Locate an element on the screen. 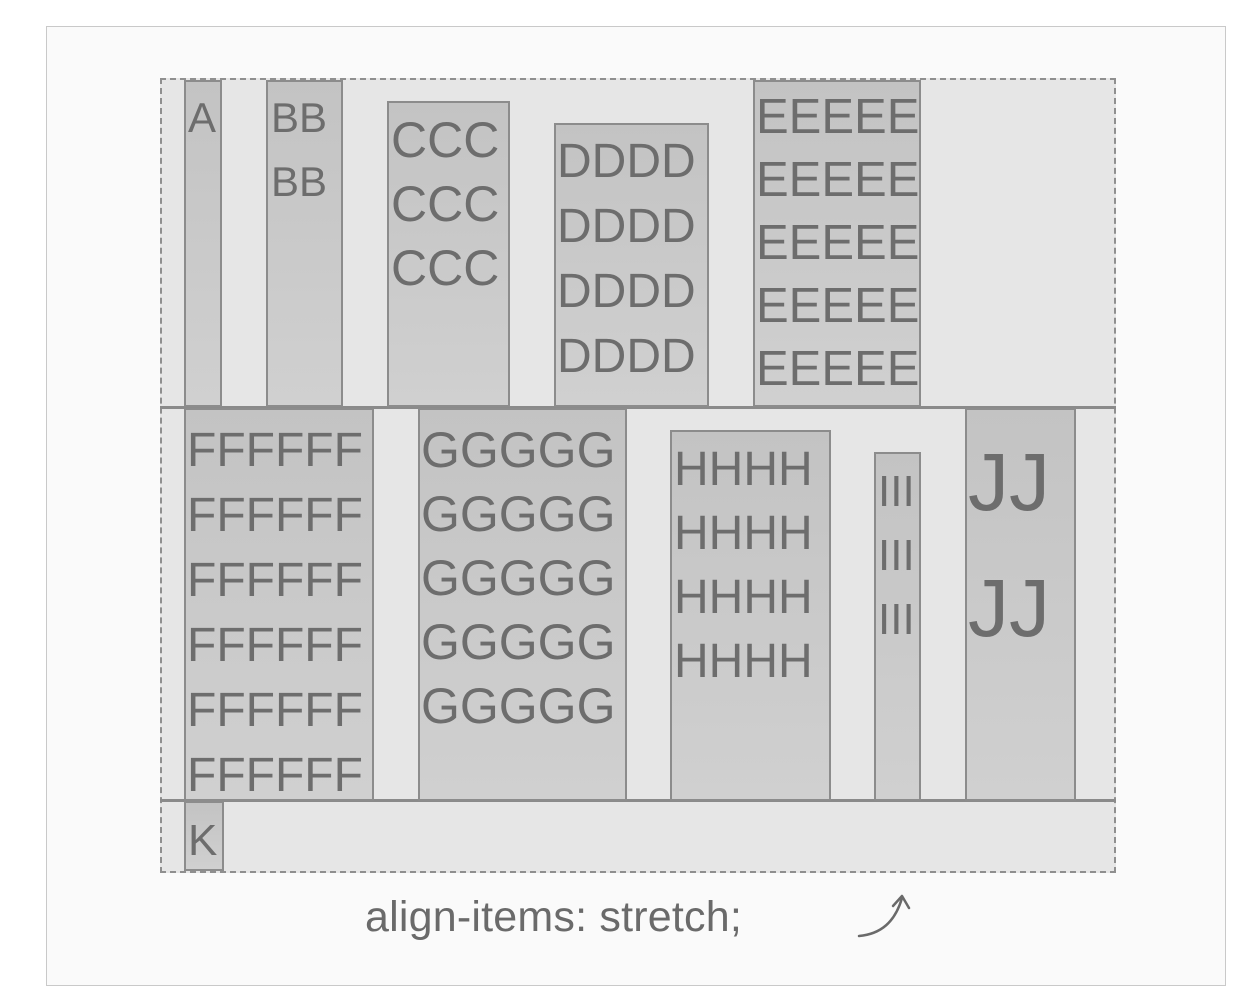  diagram-caption: align-items: stretch; is located at coordinates (553, 917).